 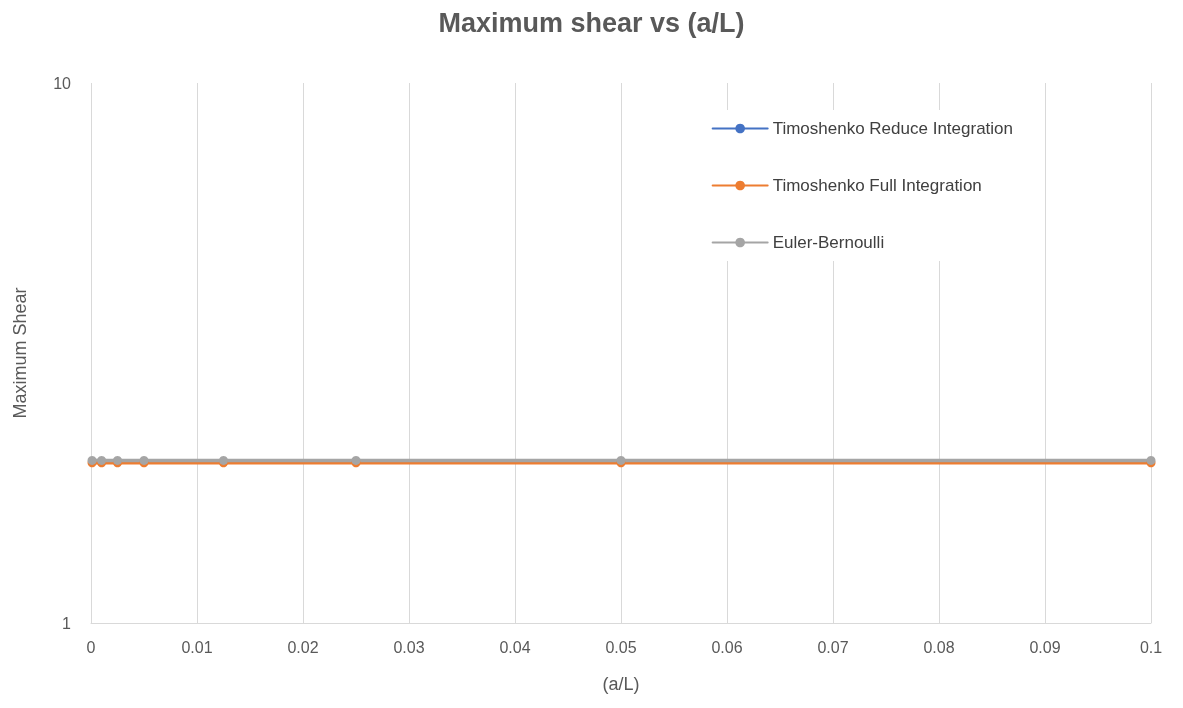 What do you see at coordinates (20, 353) in the screenshot?
I see `y-axis-title: Maximum Shear` at bounding box center [20, 353].